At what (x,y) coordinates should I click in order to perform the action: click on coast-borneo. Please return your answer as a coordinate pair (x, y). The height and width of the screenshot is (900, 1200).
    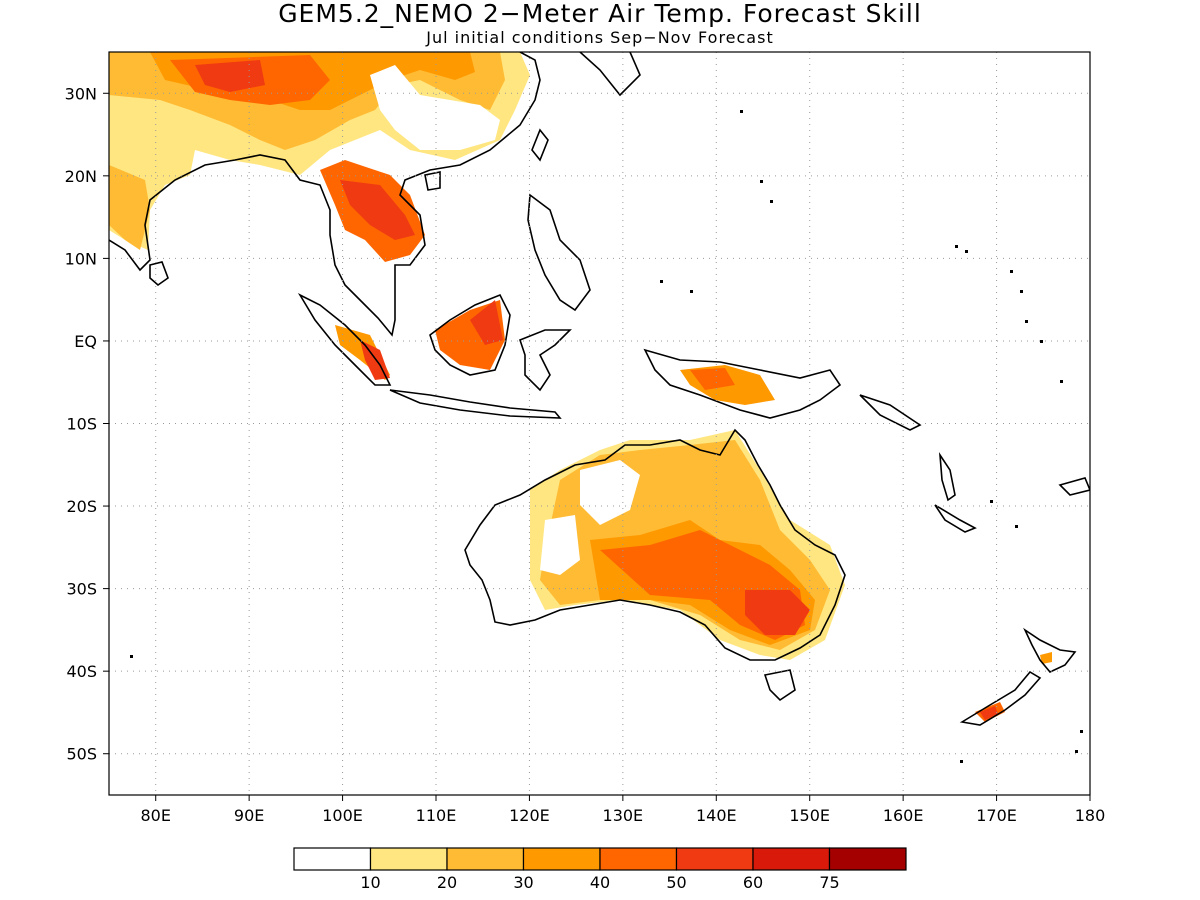
    Looking at the image, I should click on (470, 334).